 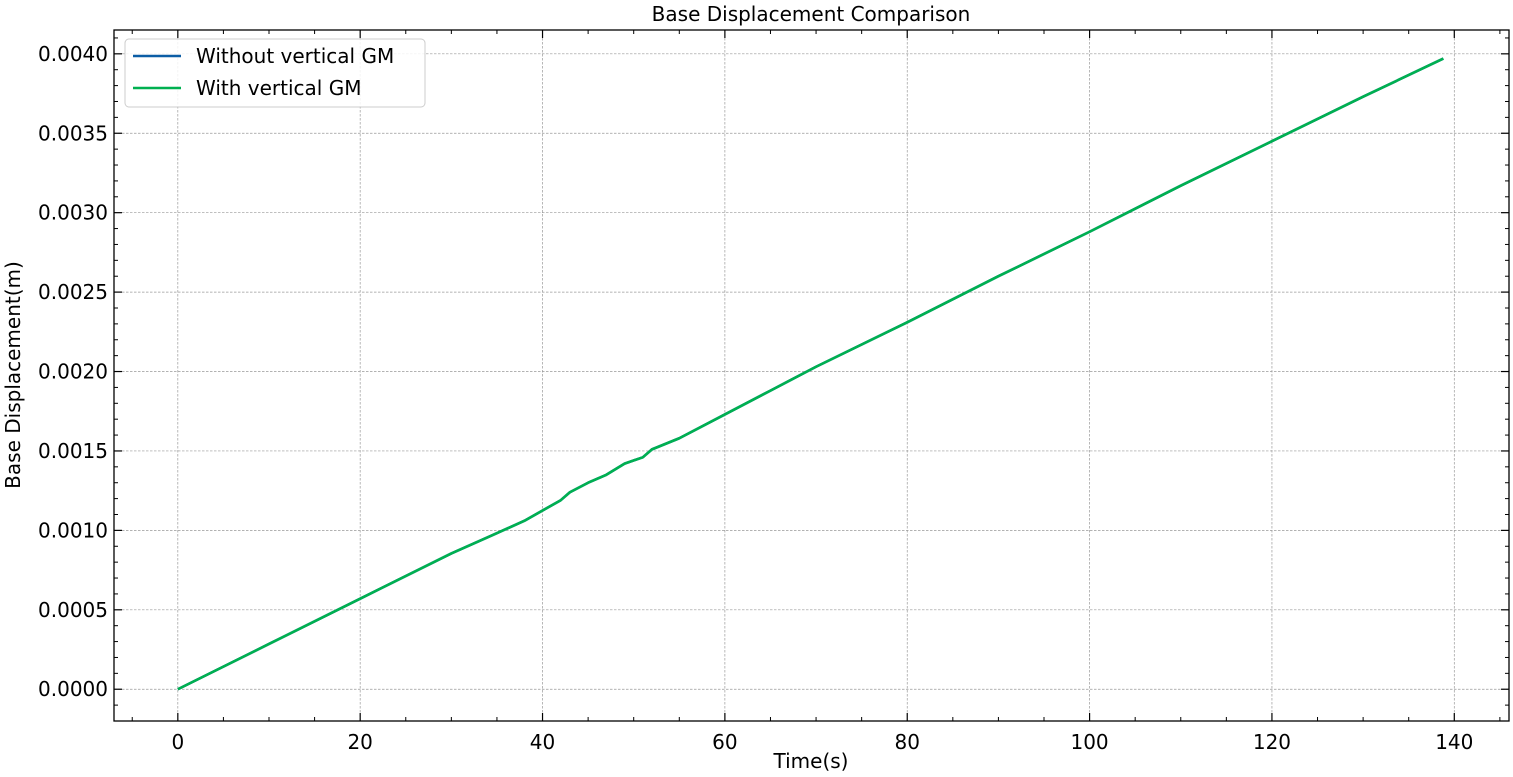 What do you see at coordinates (13, 375) in the screenshot?
I see `y-axis-label: Base Displacement(m)` at bounding box center [13, 375].